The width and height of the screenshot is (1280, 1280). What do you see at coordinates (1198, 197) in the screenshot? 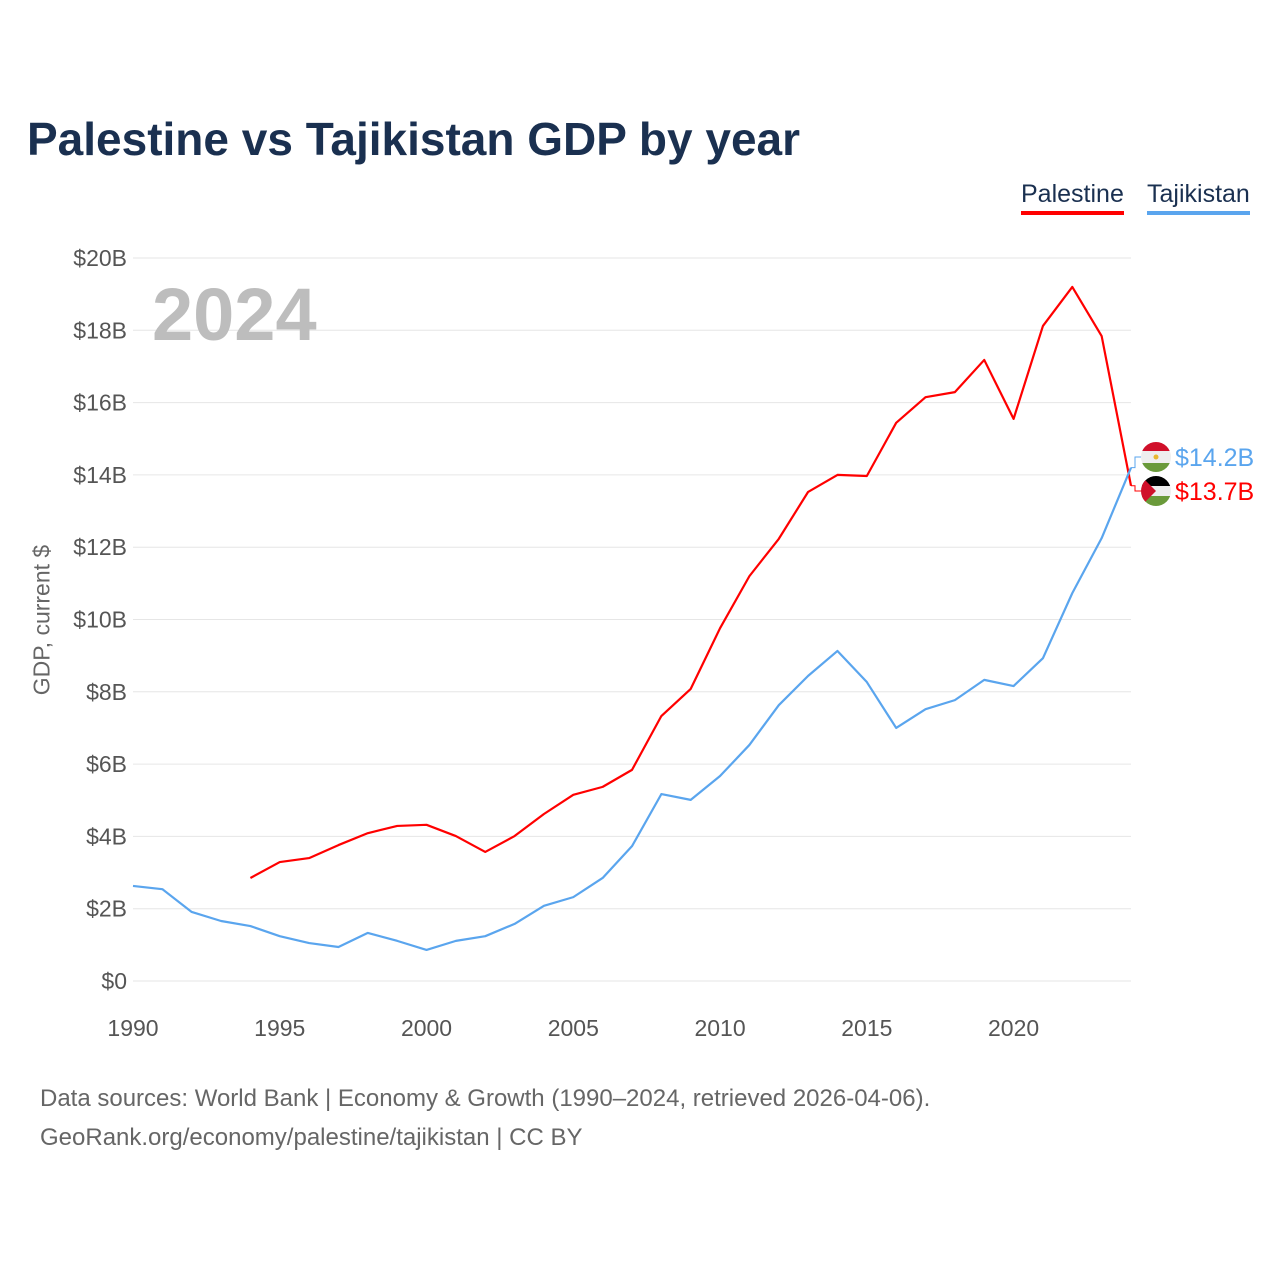
I see `legend-tajikistan: Tajikistan` at bounding box center [1198, 197].